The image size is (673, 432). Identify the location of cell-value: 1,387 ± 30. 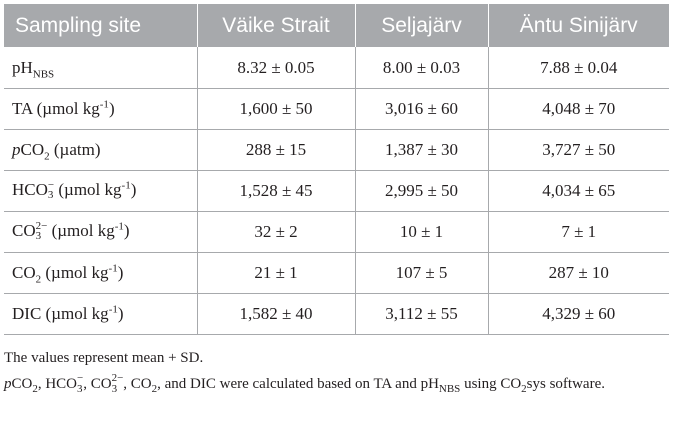
(422, 150).